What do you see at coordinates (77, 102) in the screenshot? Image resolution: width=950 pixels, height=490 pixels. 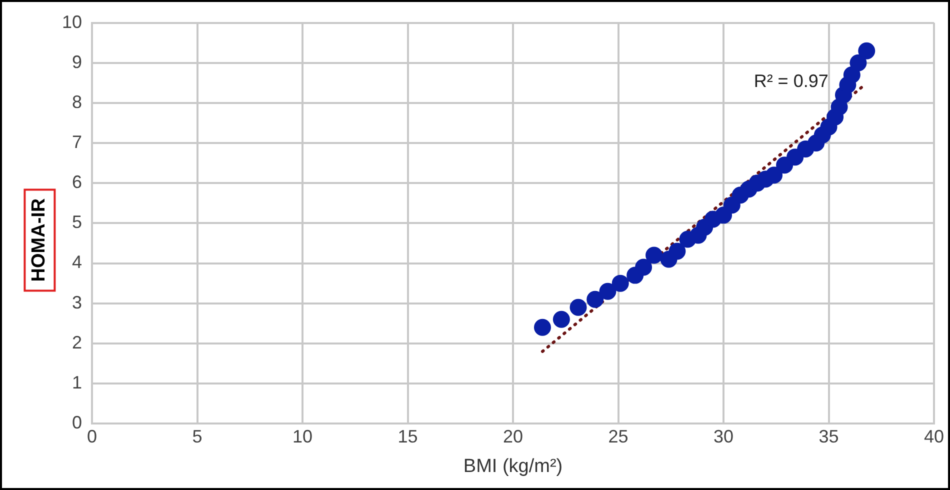 I see `y-tick-label: 8` at bounding box center [77, 102].